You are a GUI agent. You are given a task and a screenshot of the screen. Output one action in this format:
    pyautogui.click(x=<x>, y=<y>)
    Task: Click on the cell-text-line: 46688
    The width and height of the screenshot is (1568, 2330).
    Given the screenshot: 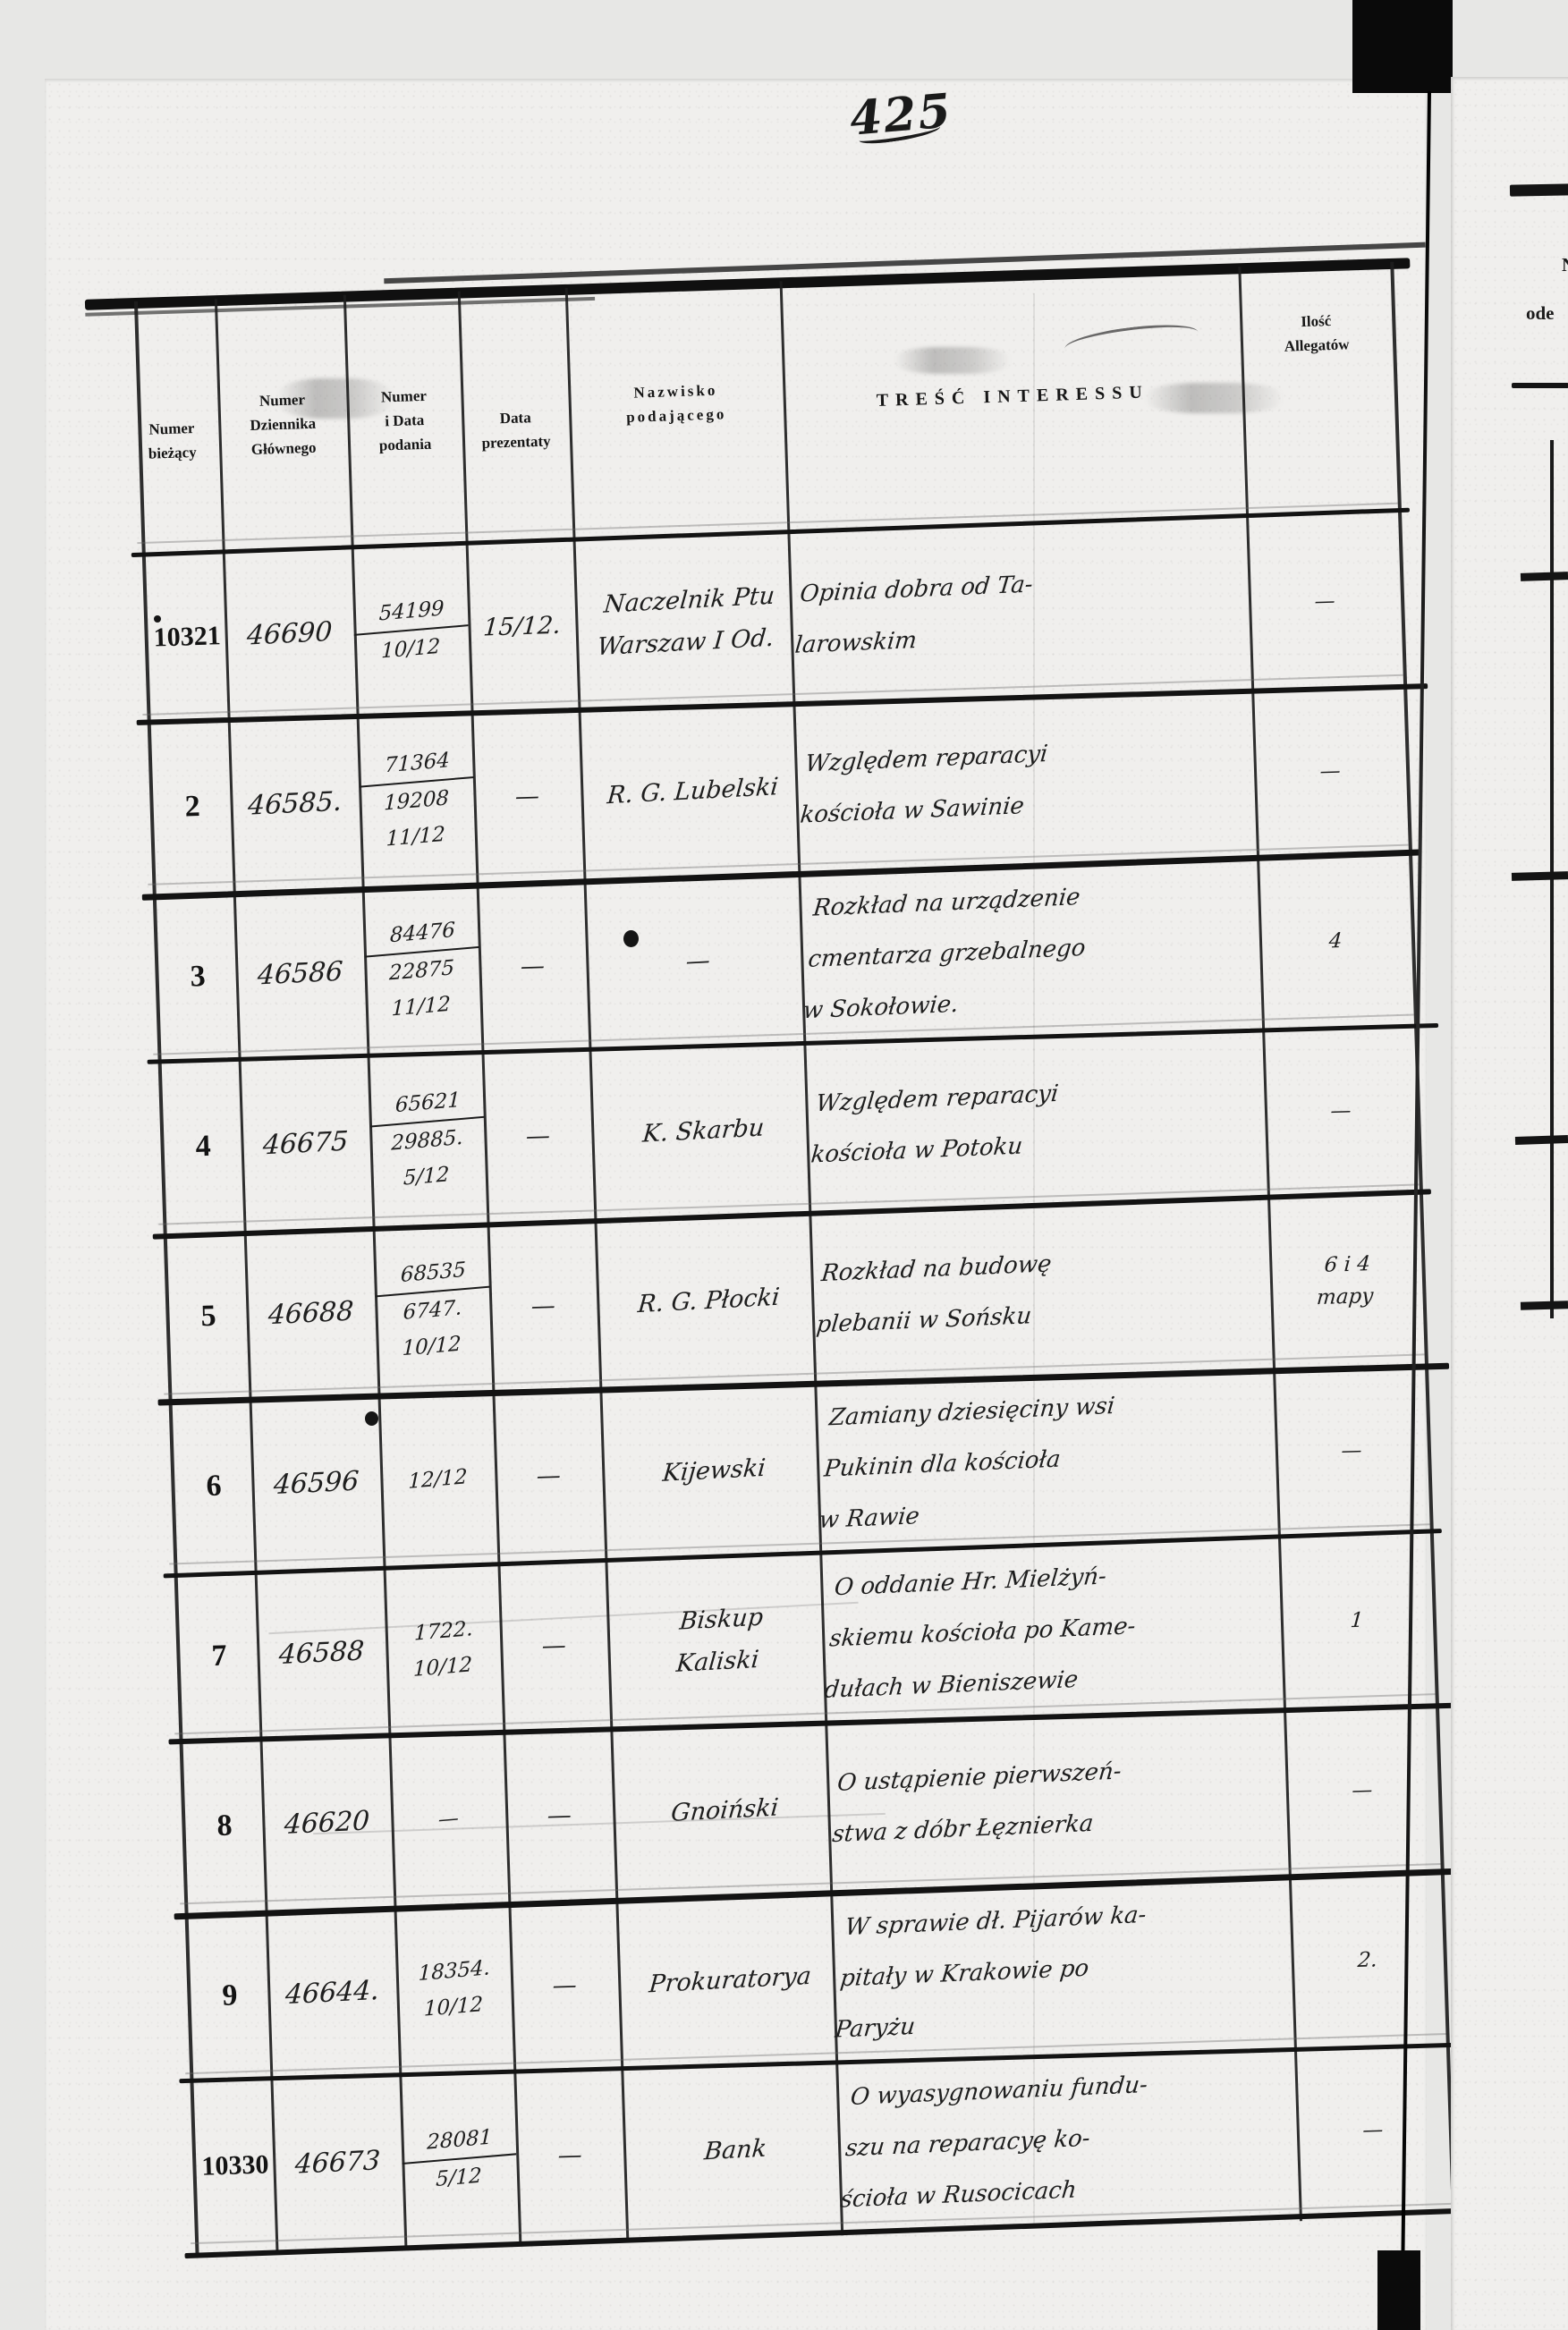 What is the action you would take?
    pyautogui.click(x=311, y=1313)
    